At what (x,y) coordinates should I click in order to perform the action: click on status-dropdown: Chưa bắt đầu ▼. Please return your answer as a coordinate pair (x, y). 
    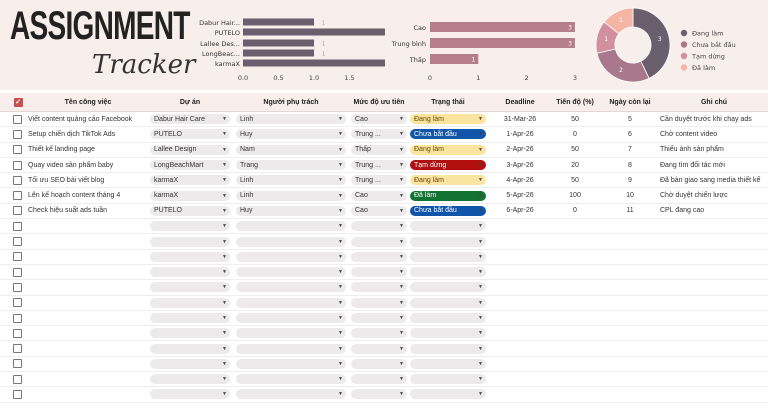
    Looking at the image, I should click on (448, 134).